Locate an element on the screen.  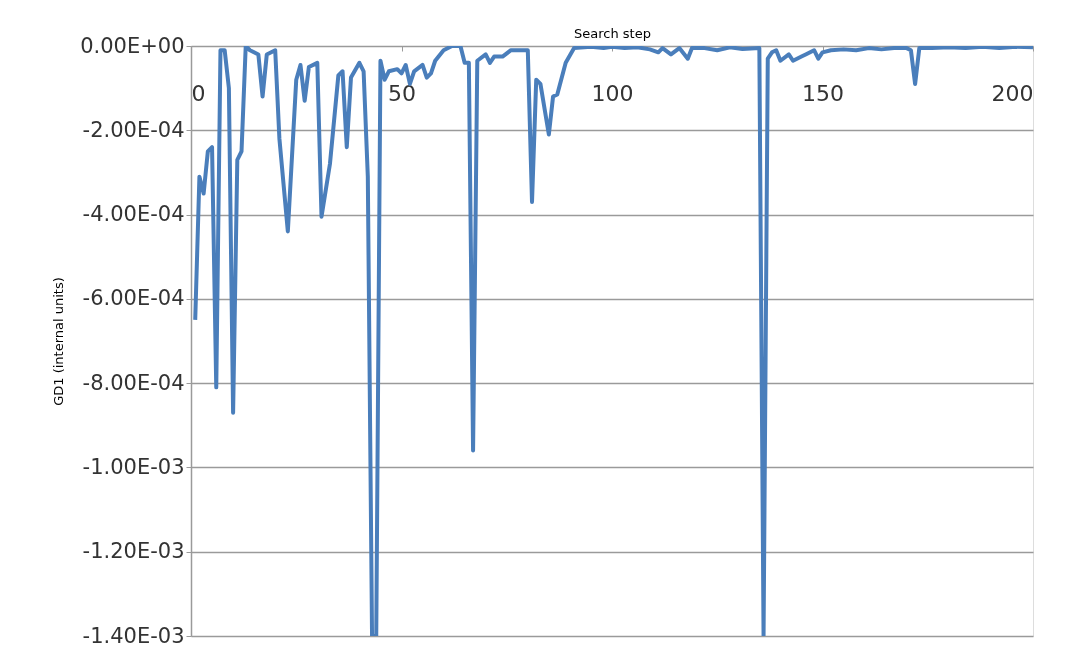
x-tick-label: 150 is located at coordinates (823, 93).